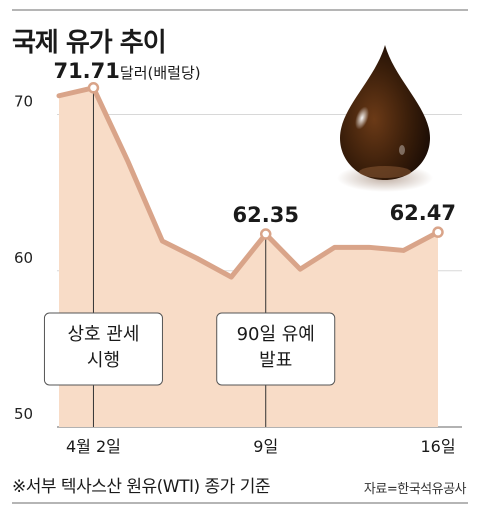 This screenshot has width=480, height=510. What do you see at coordinates (23, 258) in the screenshot?
I see `y-tick-label: 60` at bounding box center [23, 258].